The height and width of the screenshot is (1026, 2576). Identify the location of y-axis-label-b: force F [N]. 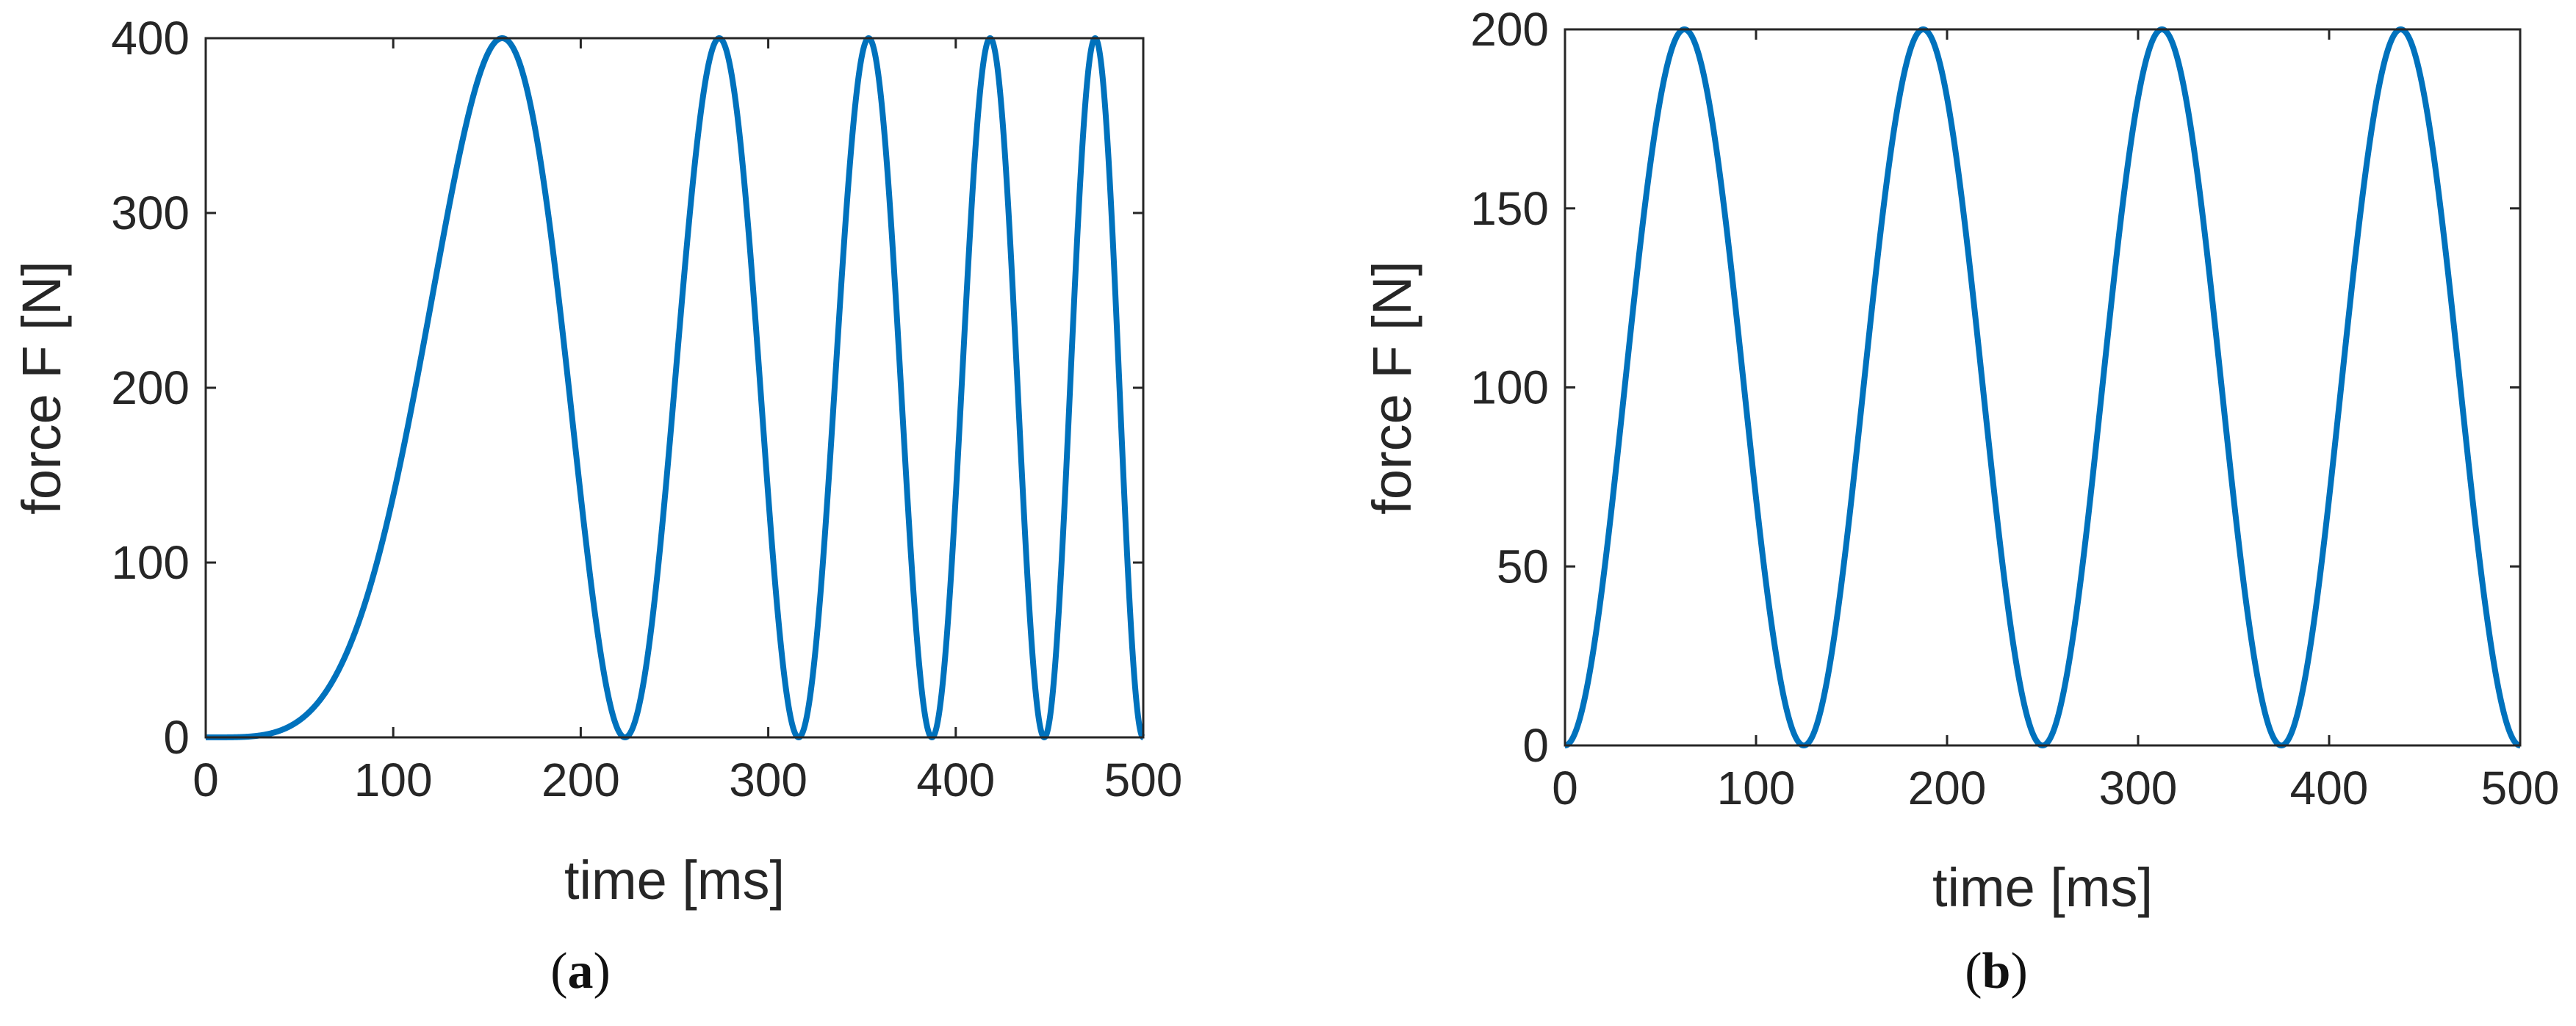
(1391, 387).